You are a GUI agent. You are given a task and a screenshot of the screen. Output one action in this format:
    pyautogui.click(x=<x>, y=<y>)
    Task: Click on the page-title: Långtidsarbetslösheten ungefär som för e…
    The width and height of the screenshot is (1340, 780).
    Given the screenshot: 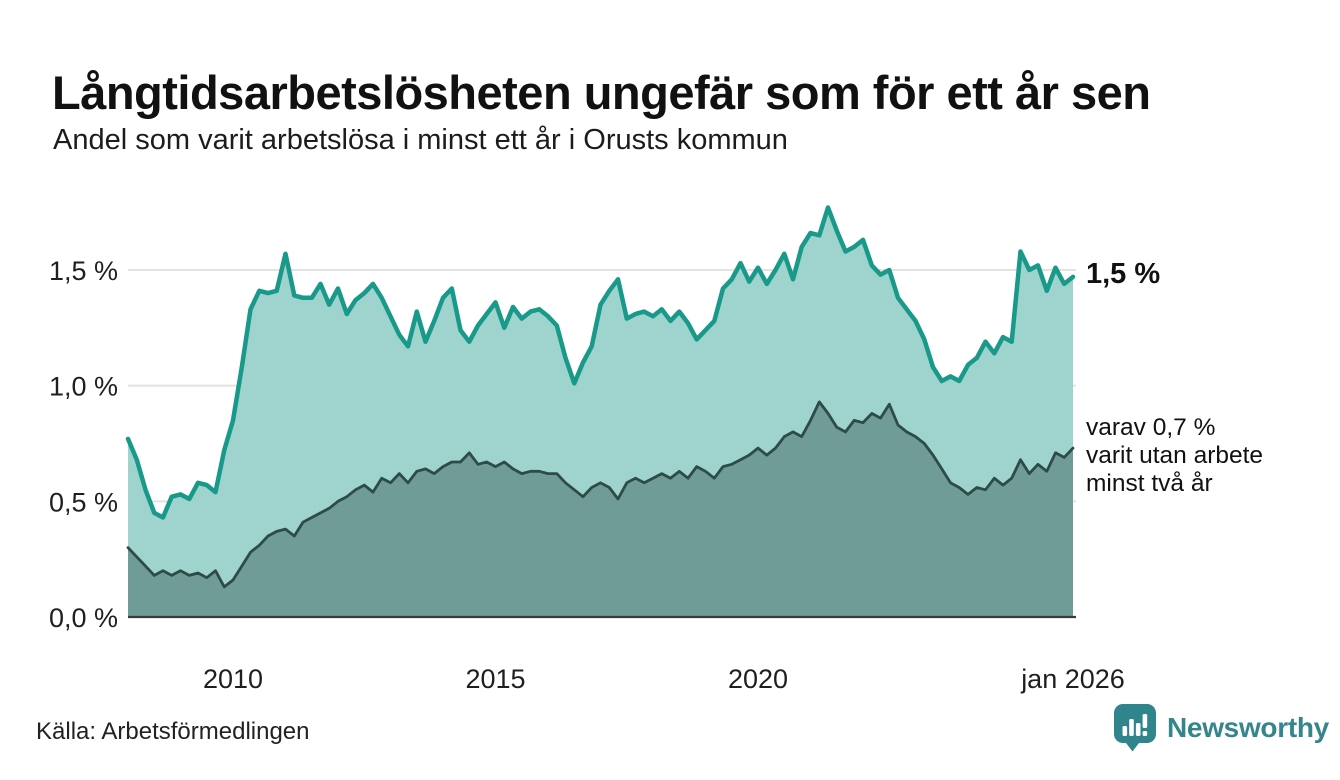 What is the action you would take?
    pyautogui.click(x=601, y=93)
    